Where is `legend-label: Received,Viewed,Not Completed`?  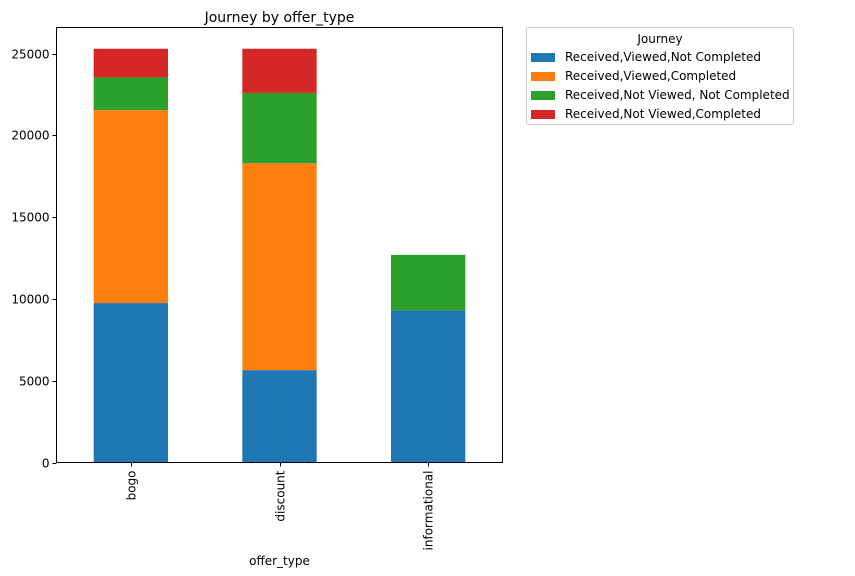
legend-label: Received,Viewed,Not Completed is located at coordinates (663, 57).